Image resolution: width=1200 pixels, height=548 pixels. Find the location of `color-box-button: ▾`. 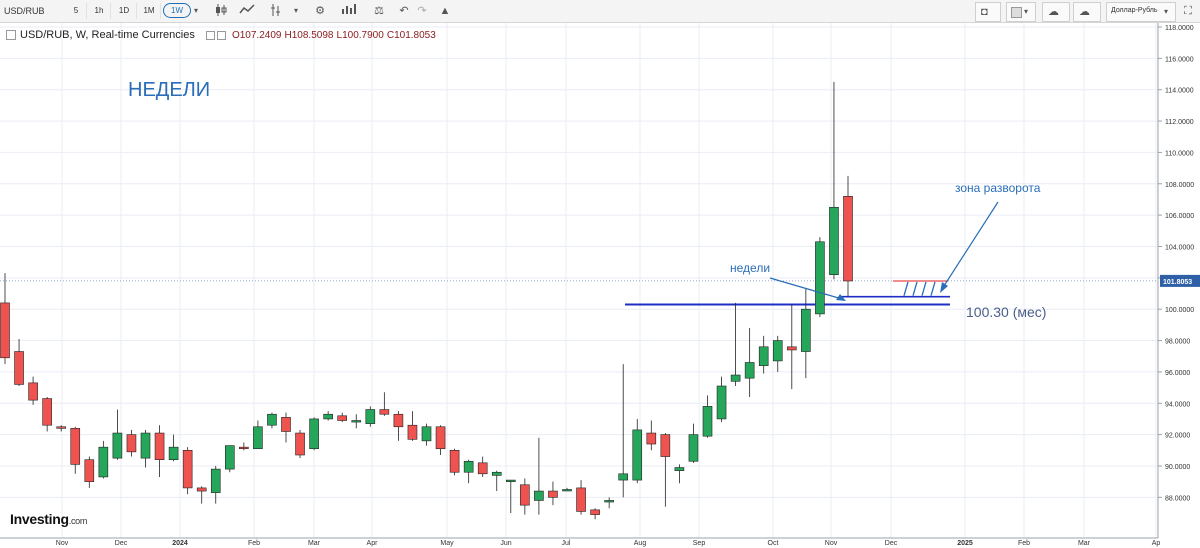

color-box-button: ▾ is located at coordinates (1021, 12).